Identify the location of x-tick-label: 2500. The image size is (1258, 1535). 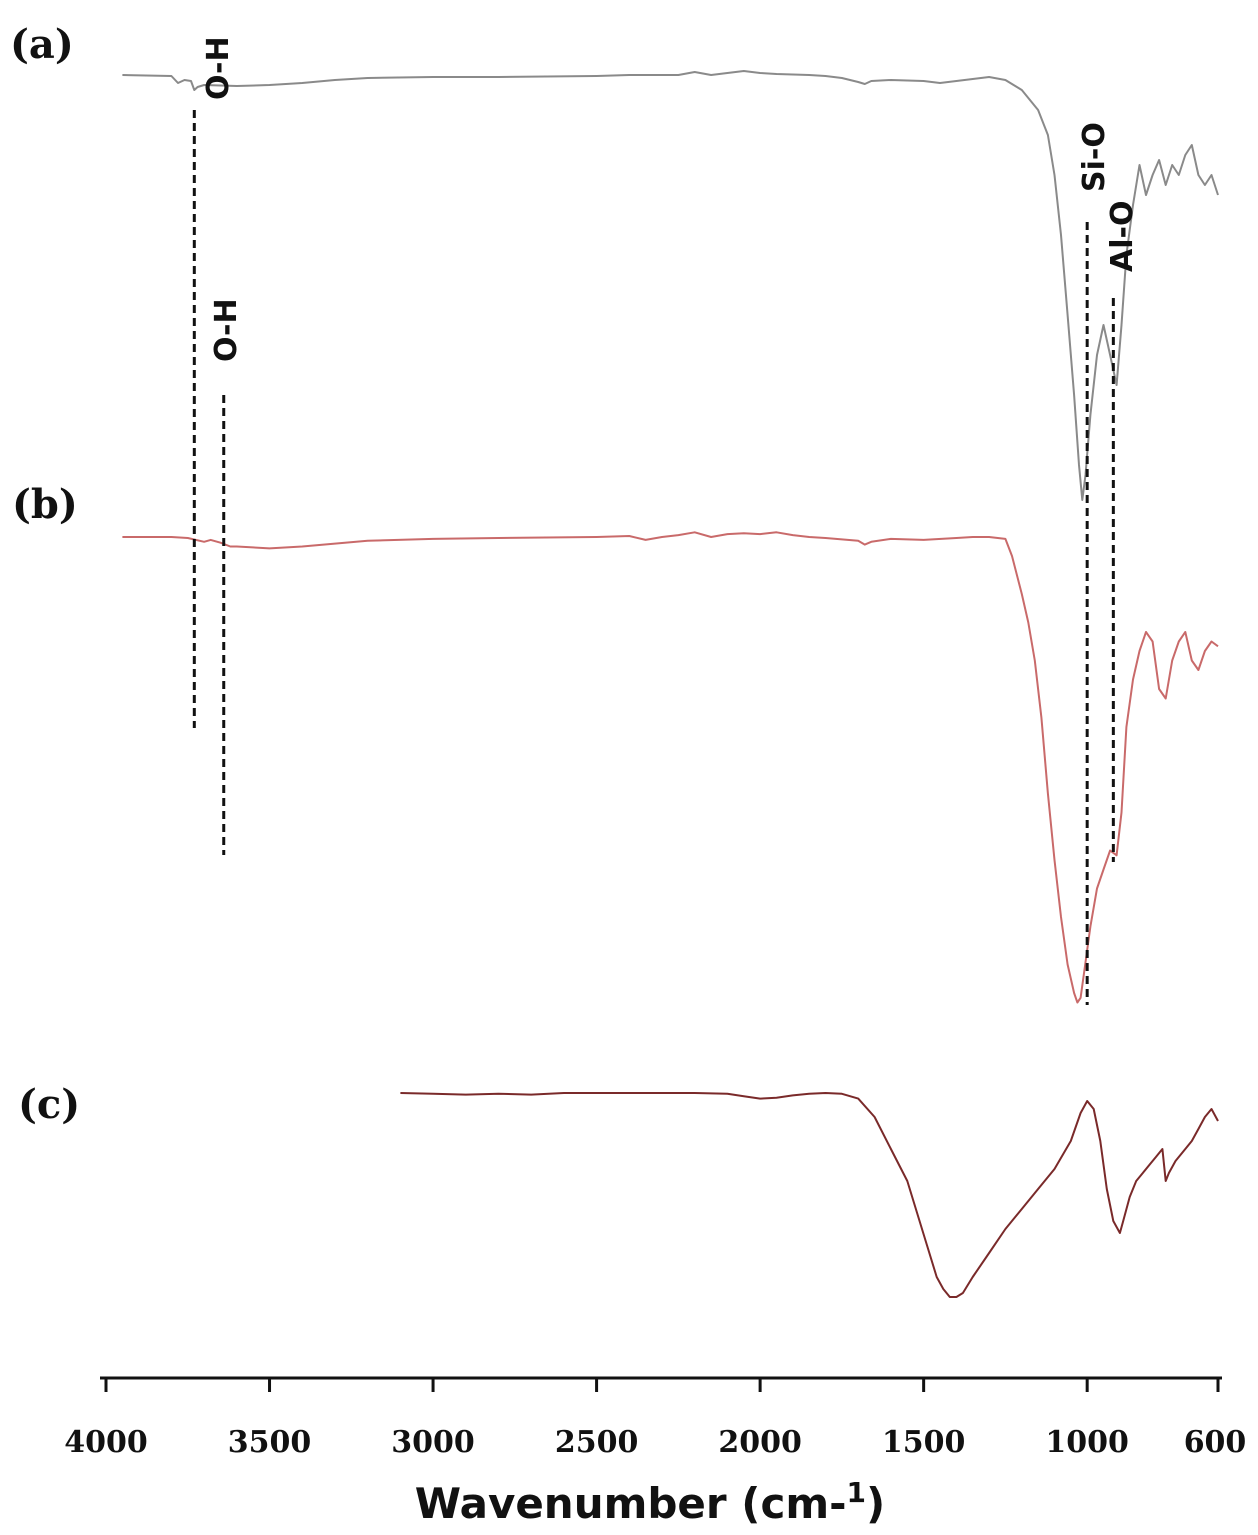
(597, 1442).